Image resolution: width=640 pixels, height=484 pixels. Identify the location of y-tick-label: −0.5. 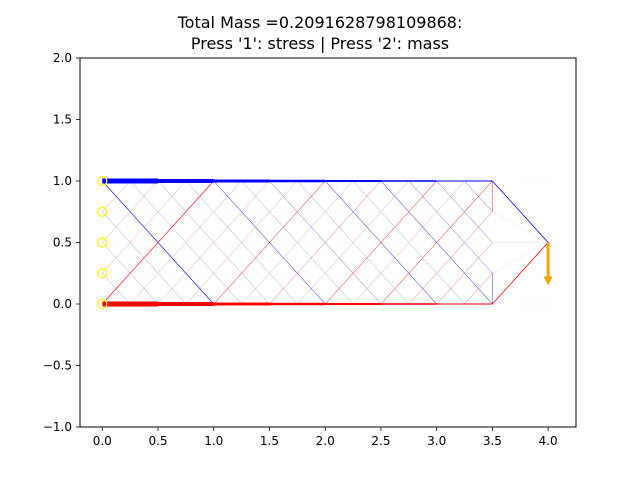
(57, 366).